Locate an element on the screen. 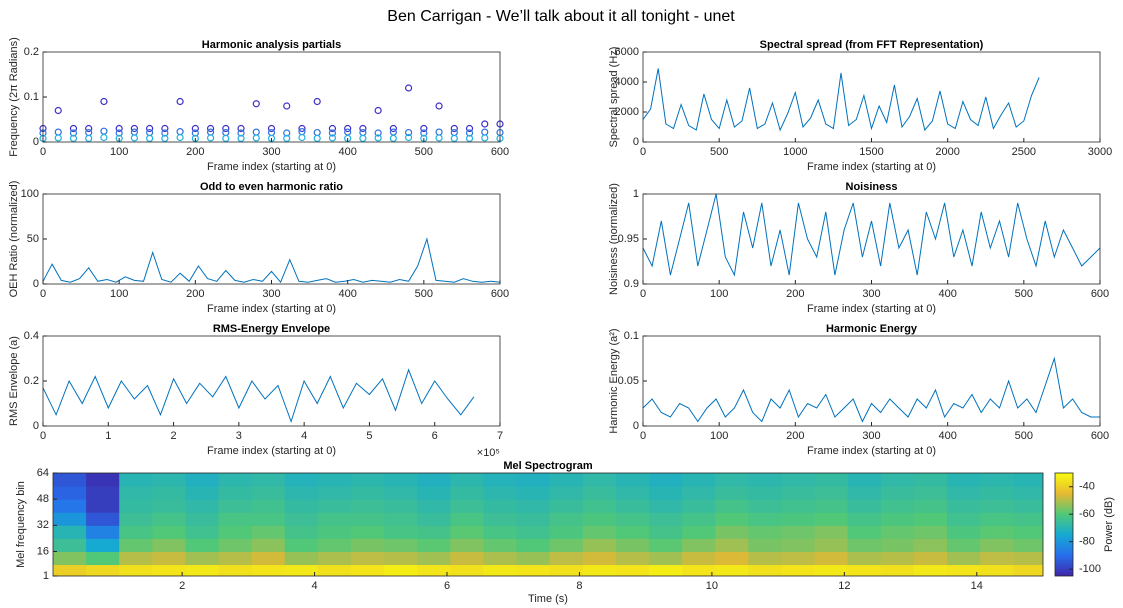 Image resolution: width=1123 pixels, height=608 pixels. y-tick-label: 0.2 is located at coordinates (31, 52).